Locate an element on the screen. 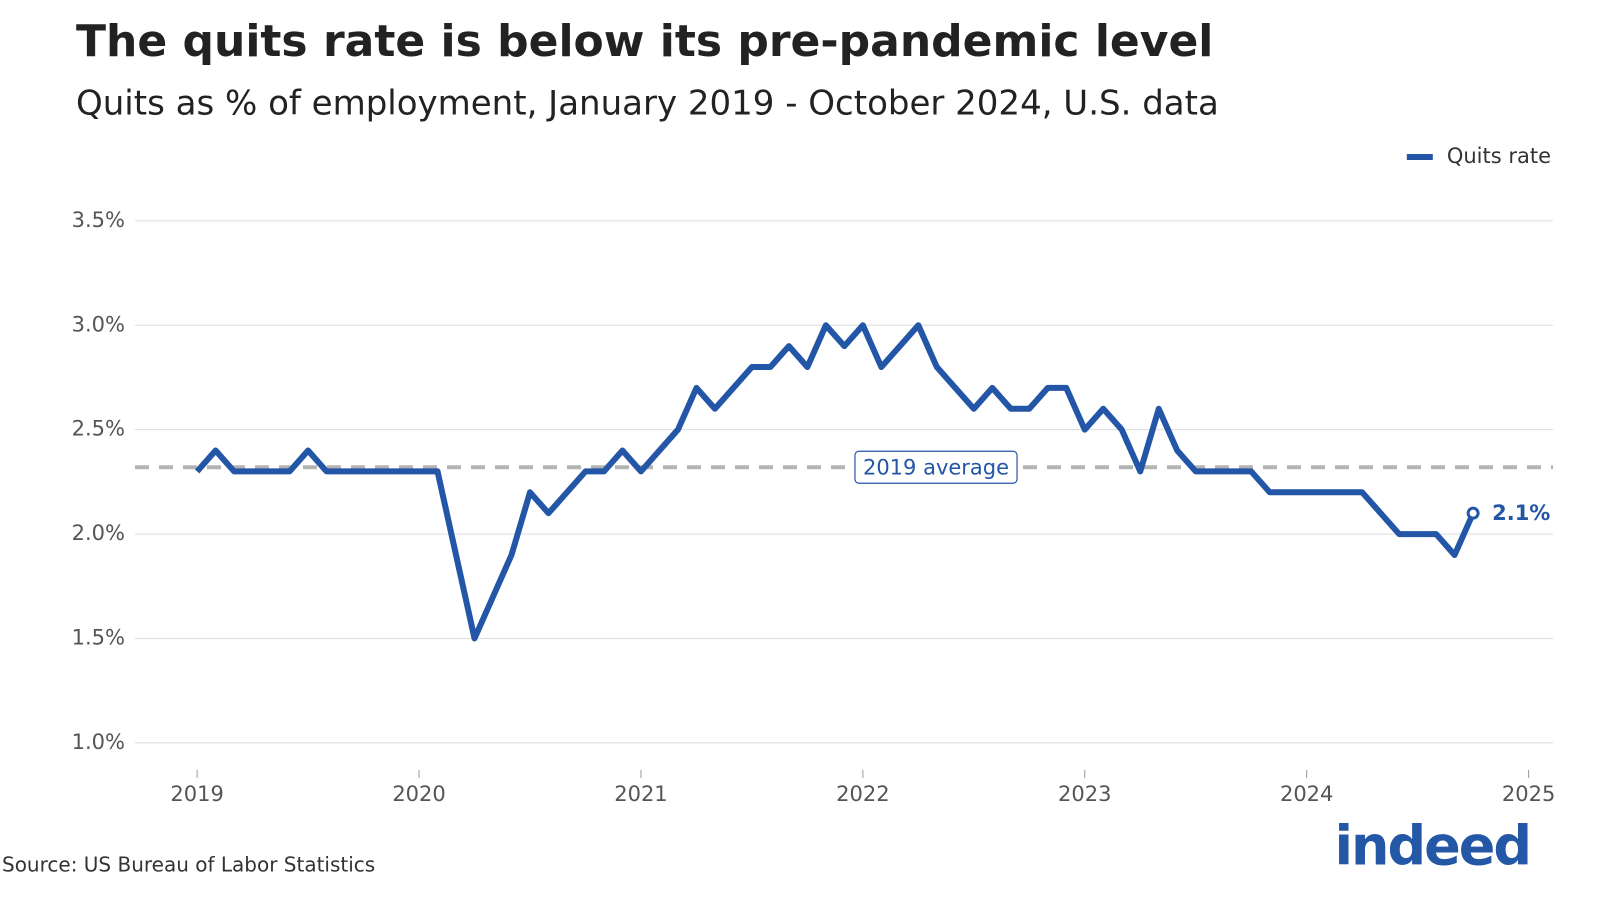  x-tick-label: 2021 is located at coordinates (640, 794).